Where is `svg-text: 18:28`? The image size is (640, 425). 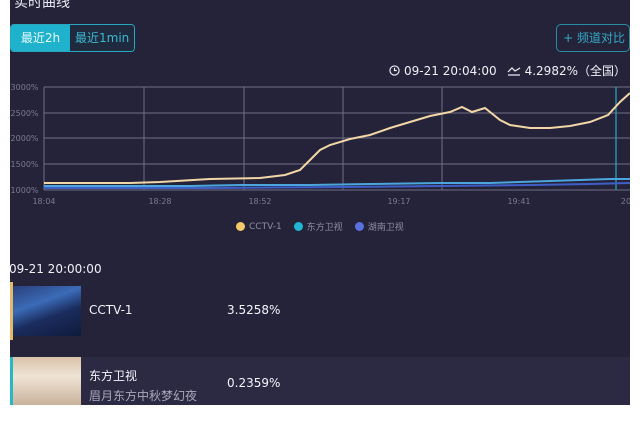 svg-text: 18:28 is located at coordinates (159, 201).